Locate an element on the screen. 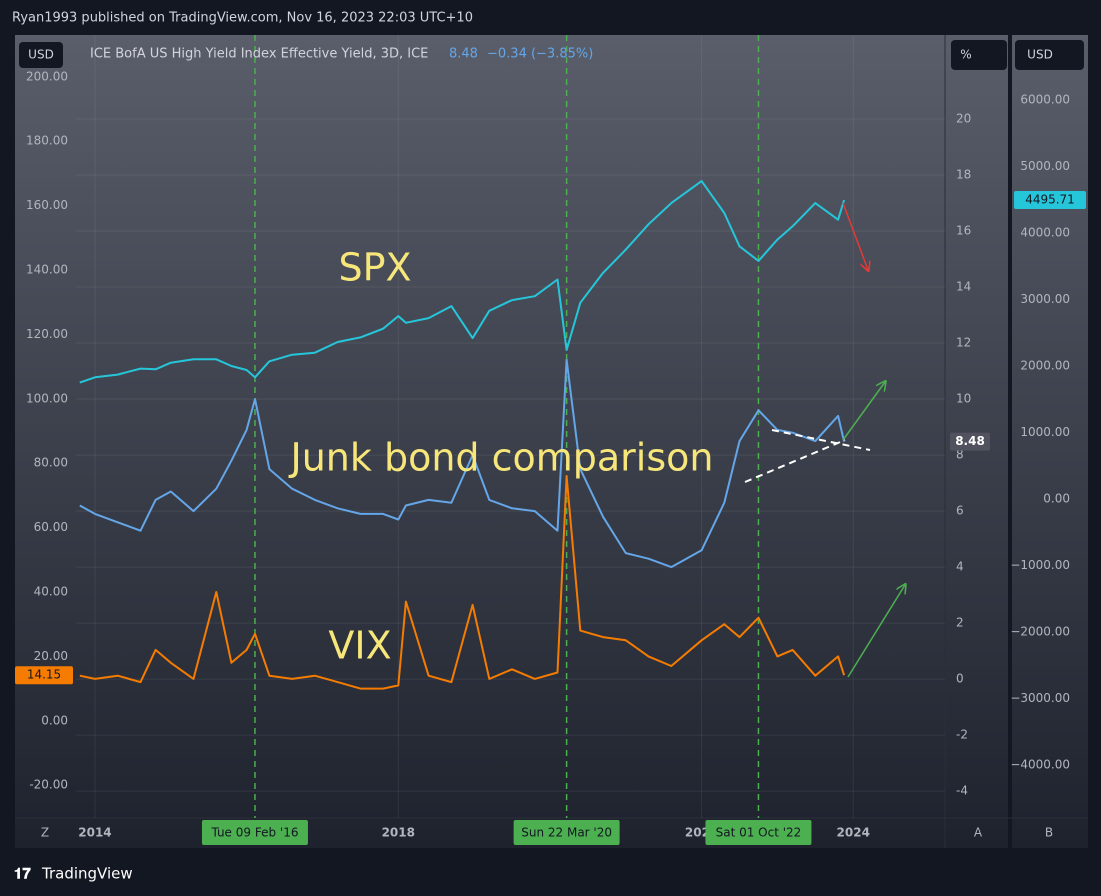  price-tag-label: 4495.71 is located at coordinates (1050, 200).